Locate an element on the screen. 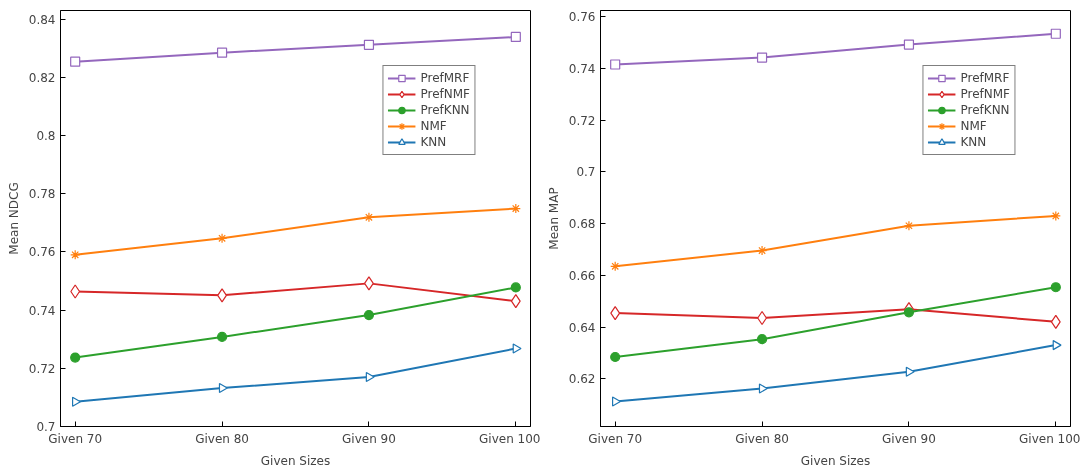 This screenshot has height=472, width=1082. y-tick-label: 0.8 is located at coordinates (46, 136).